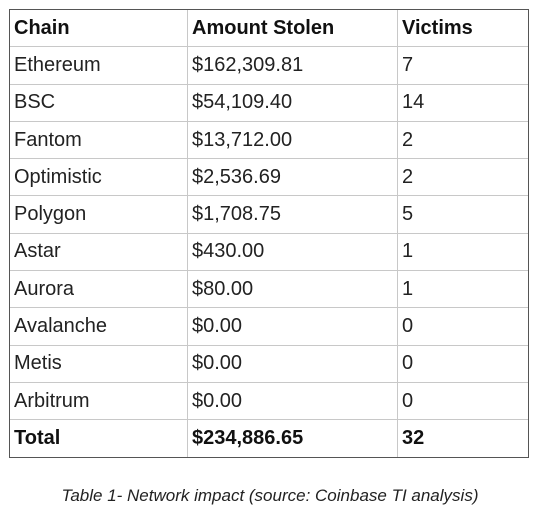 Image resolution: width=540 pixels, height=526 pixels. I want to click on cell-chain: Avalanche, so click(98, 326).